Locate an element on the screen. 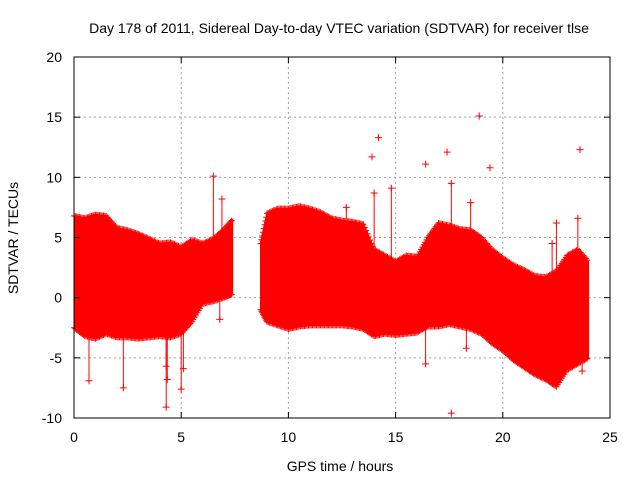  y-tick-label: 0 is located at coordinates (58, 298).